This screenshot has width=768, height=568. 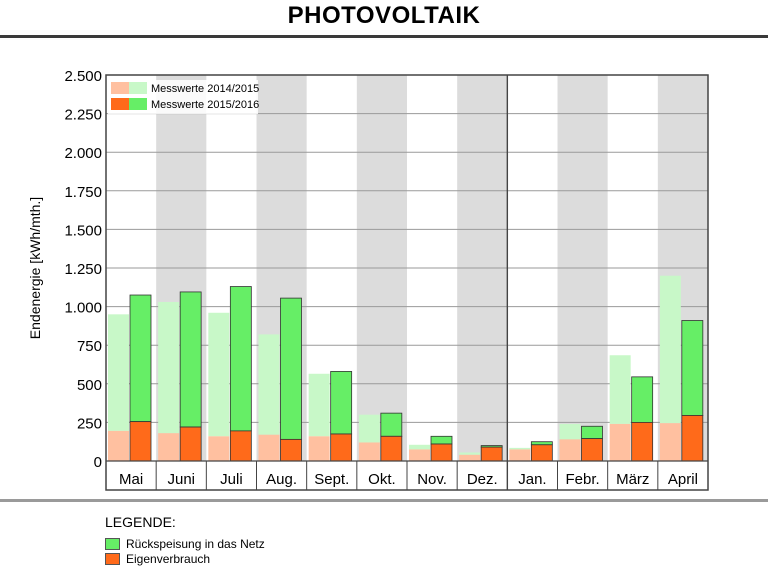 What do you see at coordinates (520, 455) in the screenshot?
I see `bar-eigenverbrauch-2014-2015-jan` at bounding box center [520, 455].